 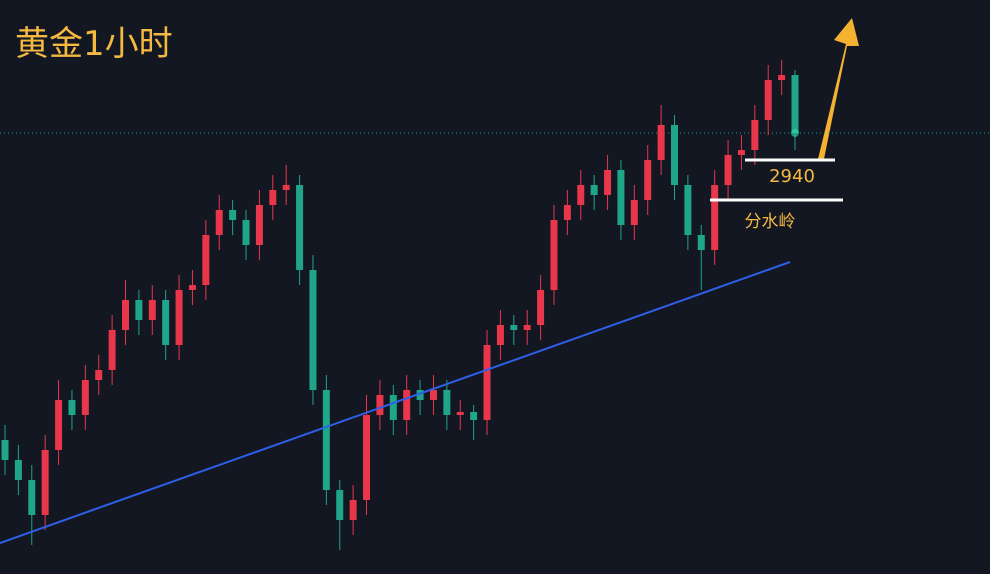 I want to click on chart-title: 黄金1小时, so click(x=94, y=44).